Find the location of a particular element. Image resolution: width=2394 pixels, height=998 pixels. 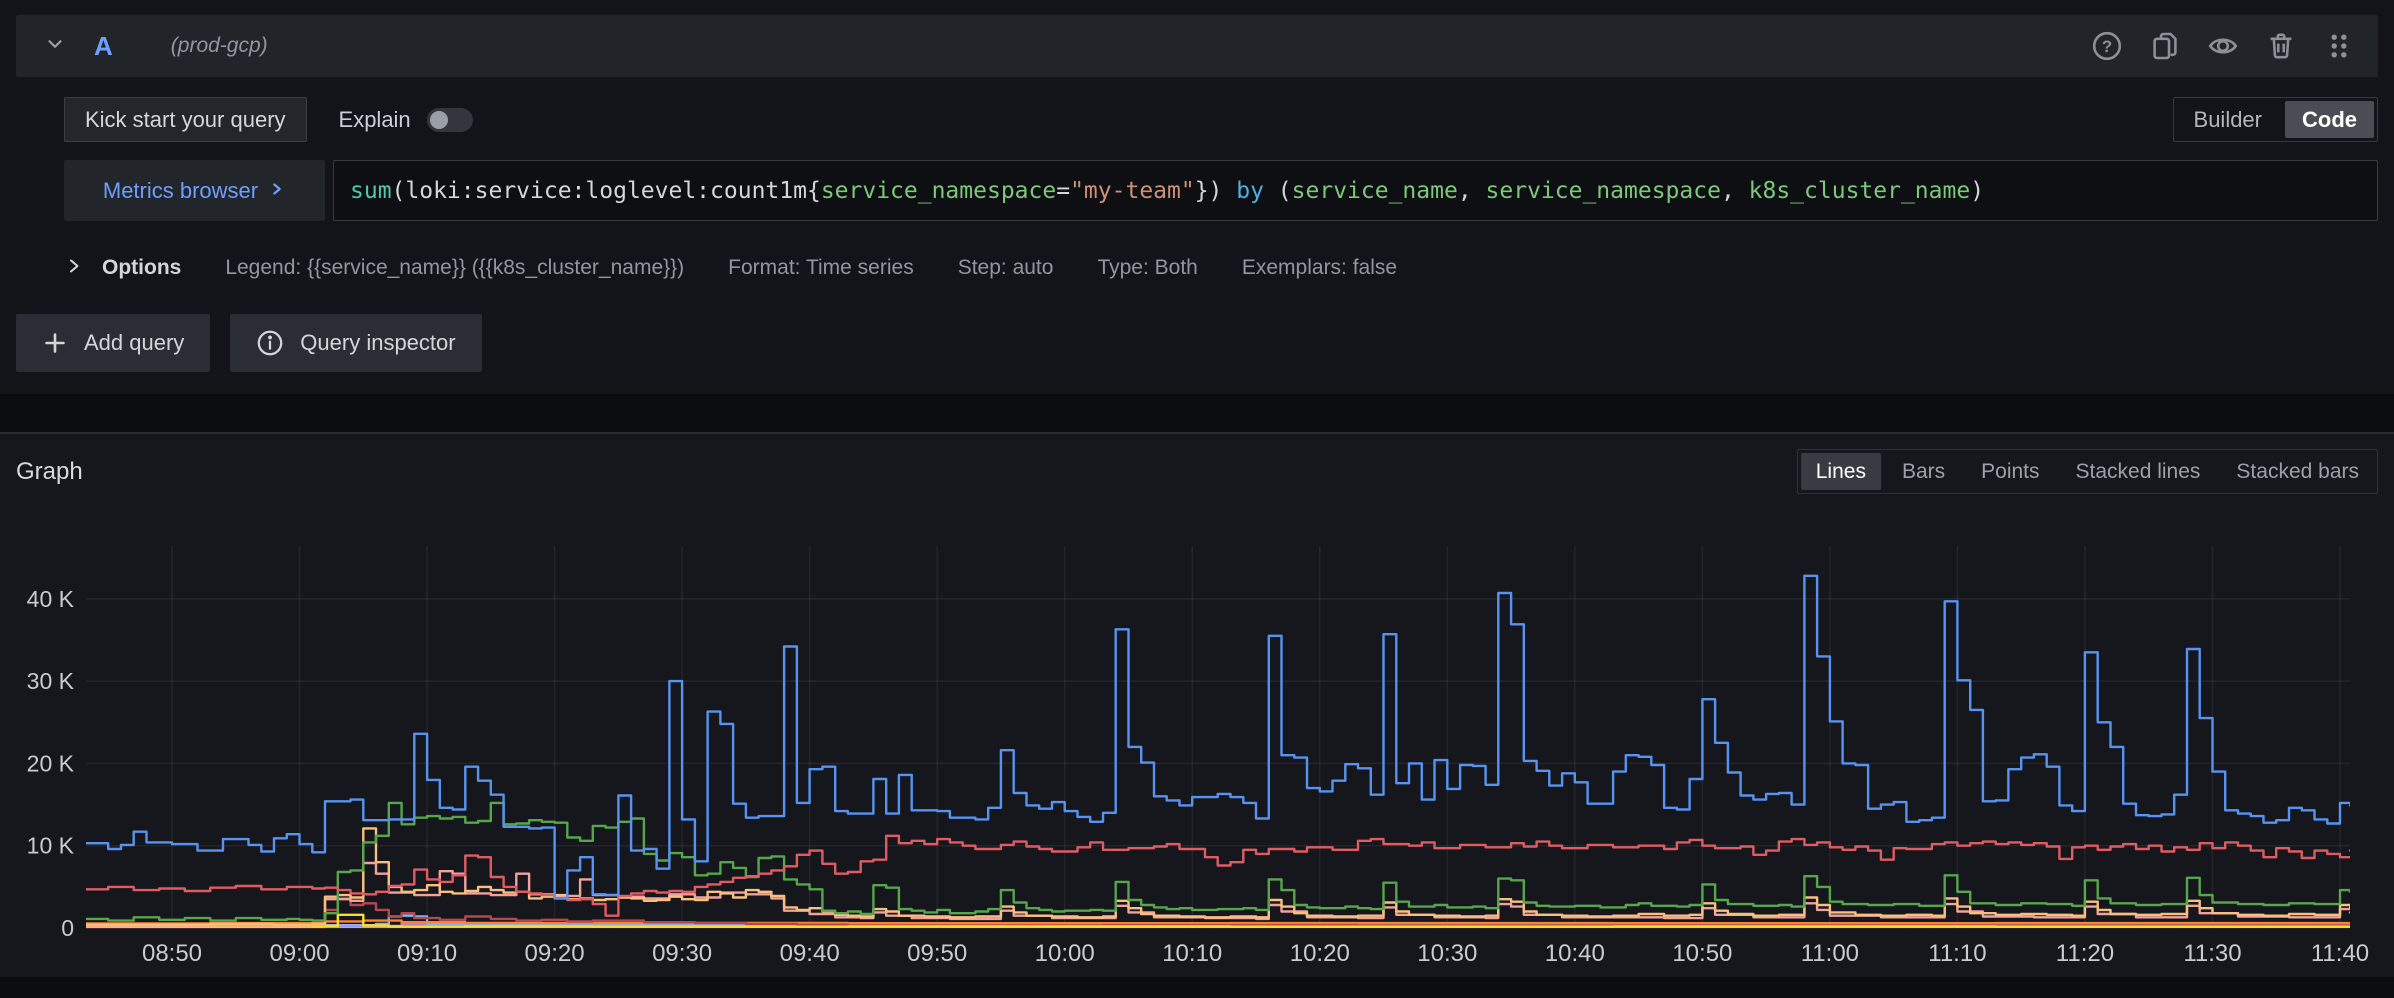

x-axis-label: 09:10 is located at coordinates (427, 953).